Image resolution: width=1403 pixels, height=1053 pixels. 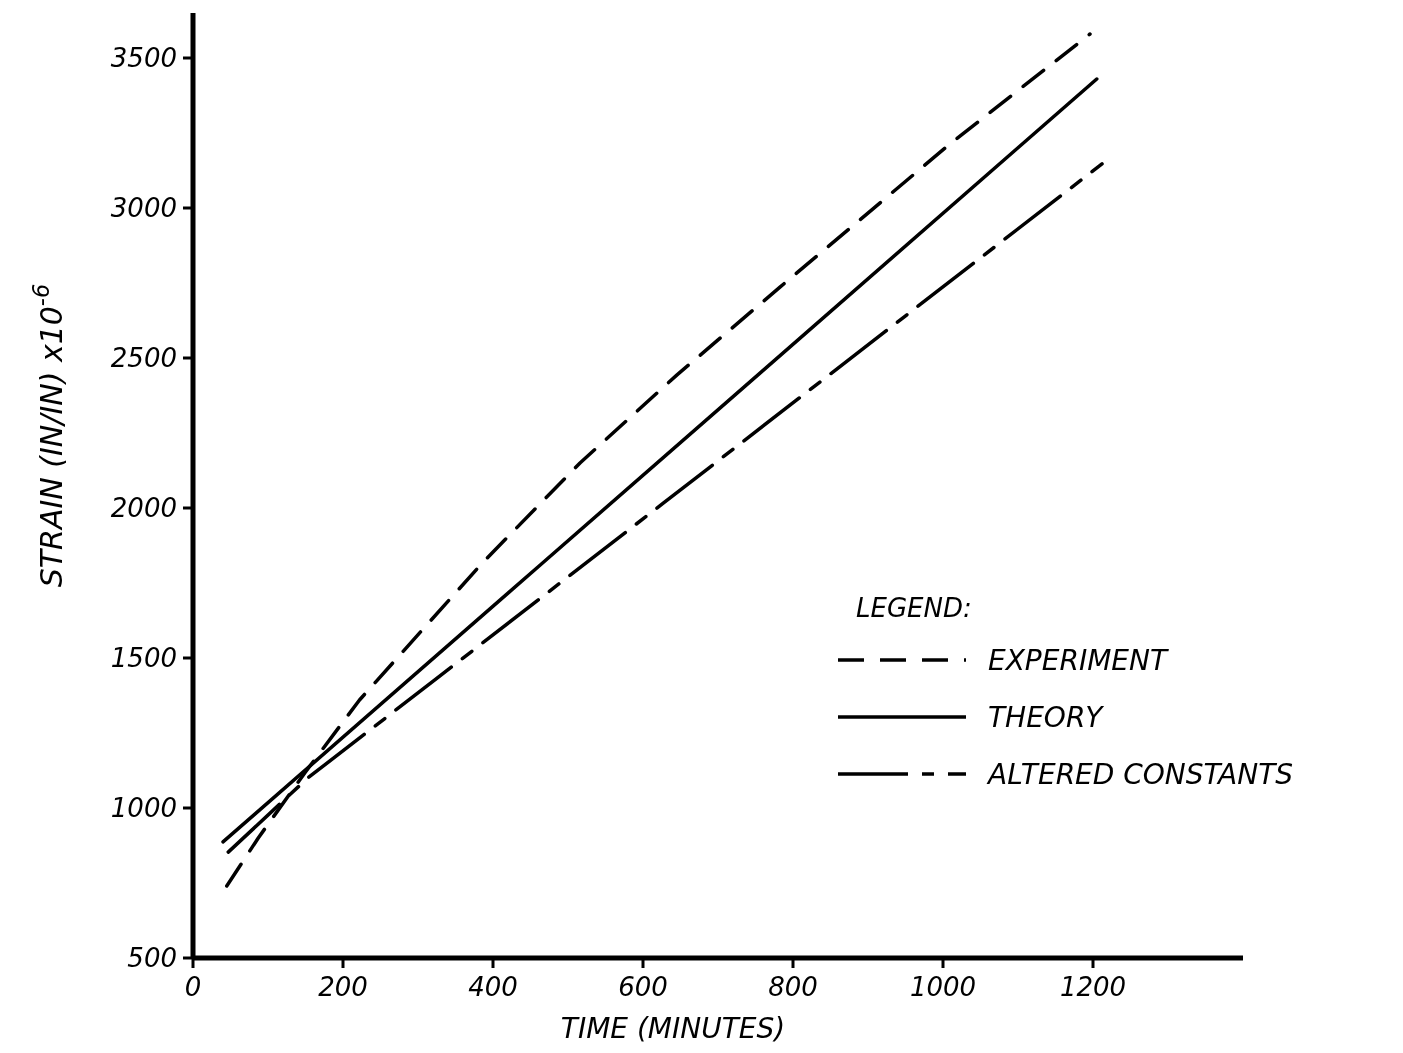 What do you see at coordinates (152, 958) in the screenshot?
I see `y-tick-label: 500` at bounding box center [152, 958].